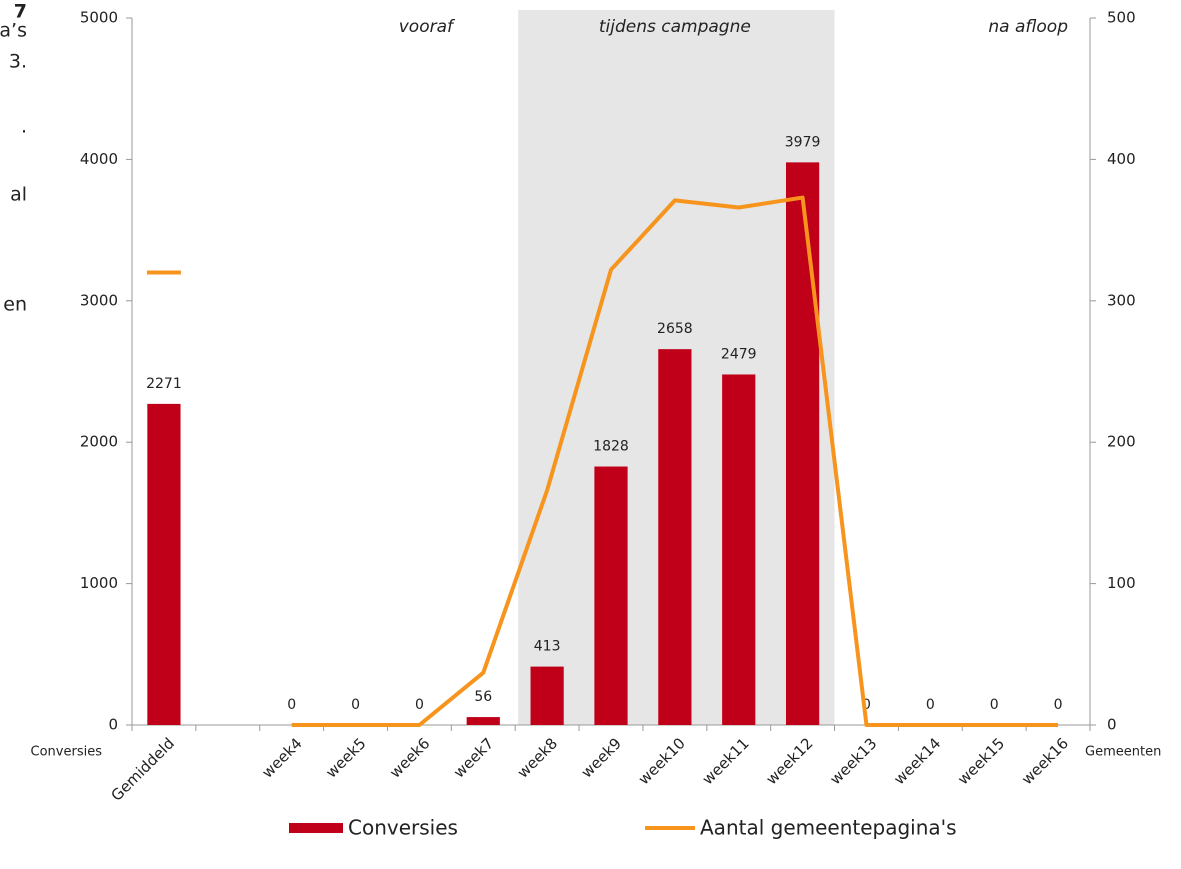 This screenshot has height=869, width=1181. Describe the element at coordinates (675, 329) in the screenshot. I see `value-label: 2658` at that location.